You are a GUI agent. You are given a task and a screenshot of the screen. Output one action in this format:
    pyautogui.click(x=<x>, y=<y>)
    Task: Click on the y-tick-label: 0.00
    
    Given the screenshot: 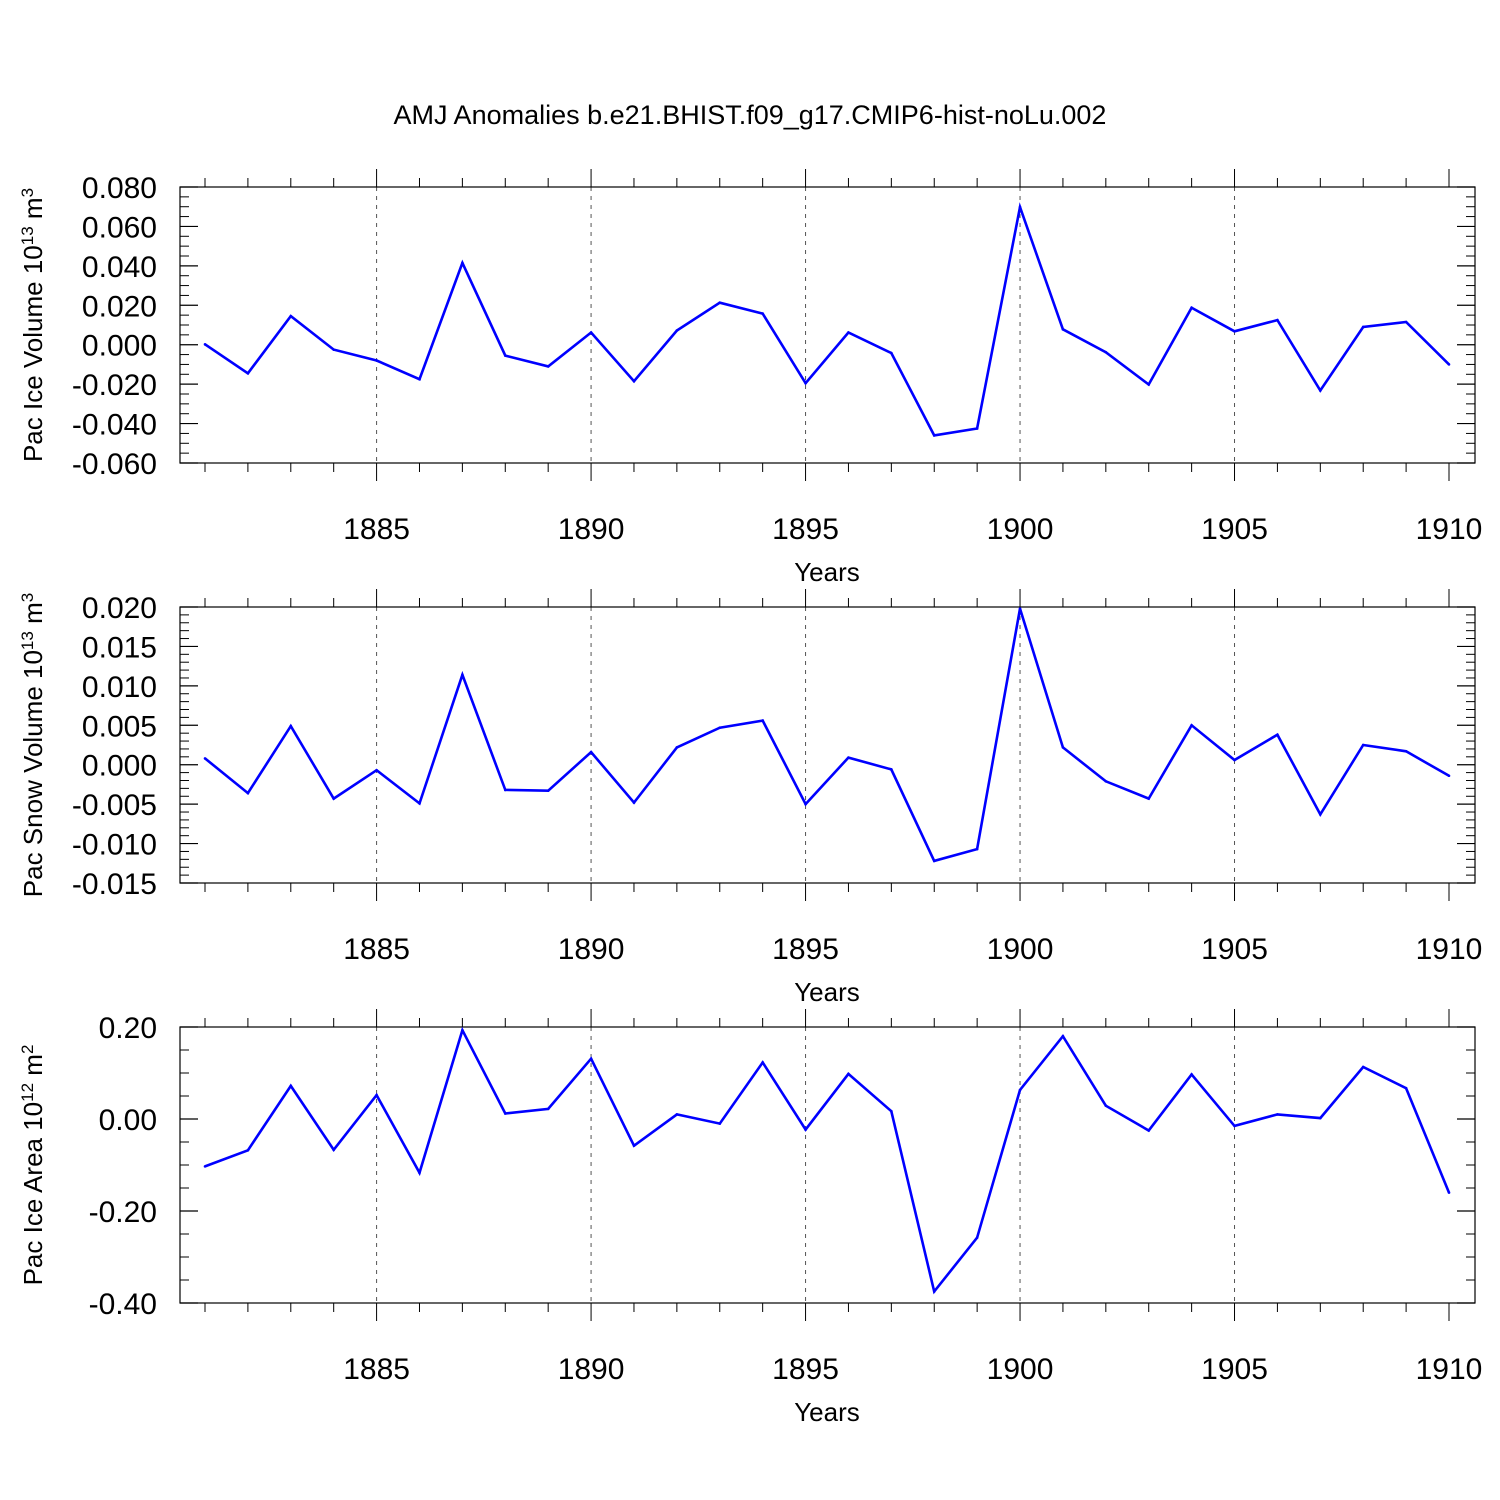 What is the action you would take?
    pyautogui.click(x=128, y=1120)
    